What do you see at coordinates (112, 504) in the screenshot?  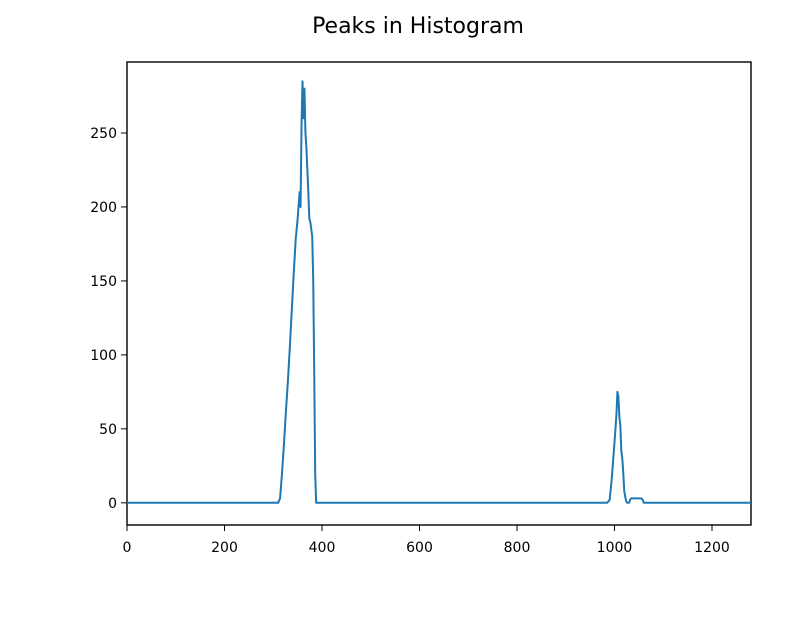 I see `y-tick-label: 0` at bounding box center [112, 504].